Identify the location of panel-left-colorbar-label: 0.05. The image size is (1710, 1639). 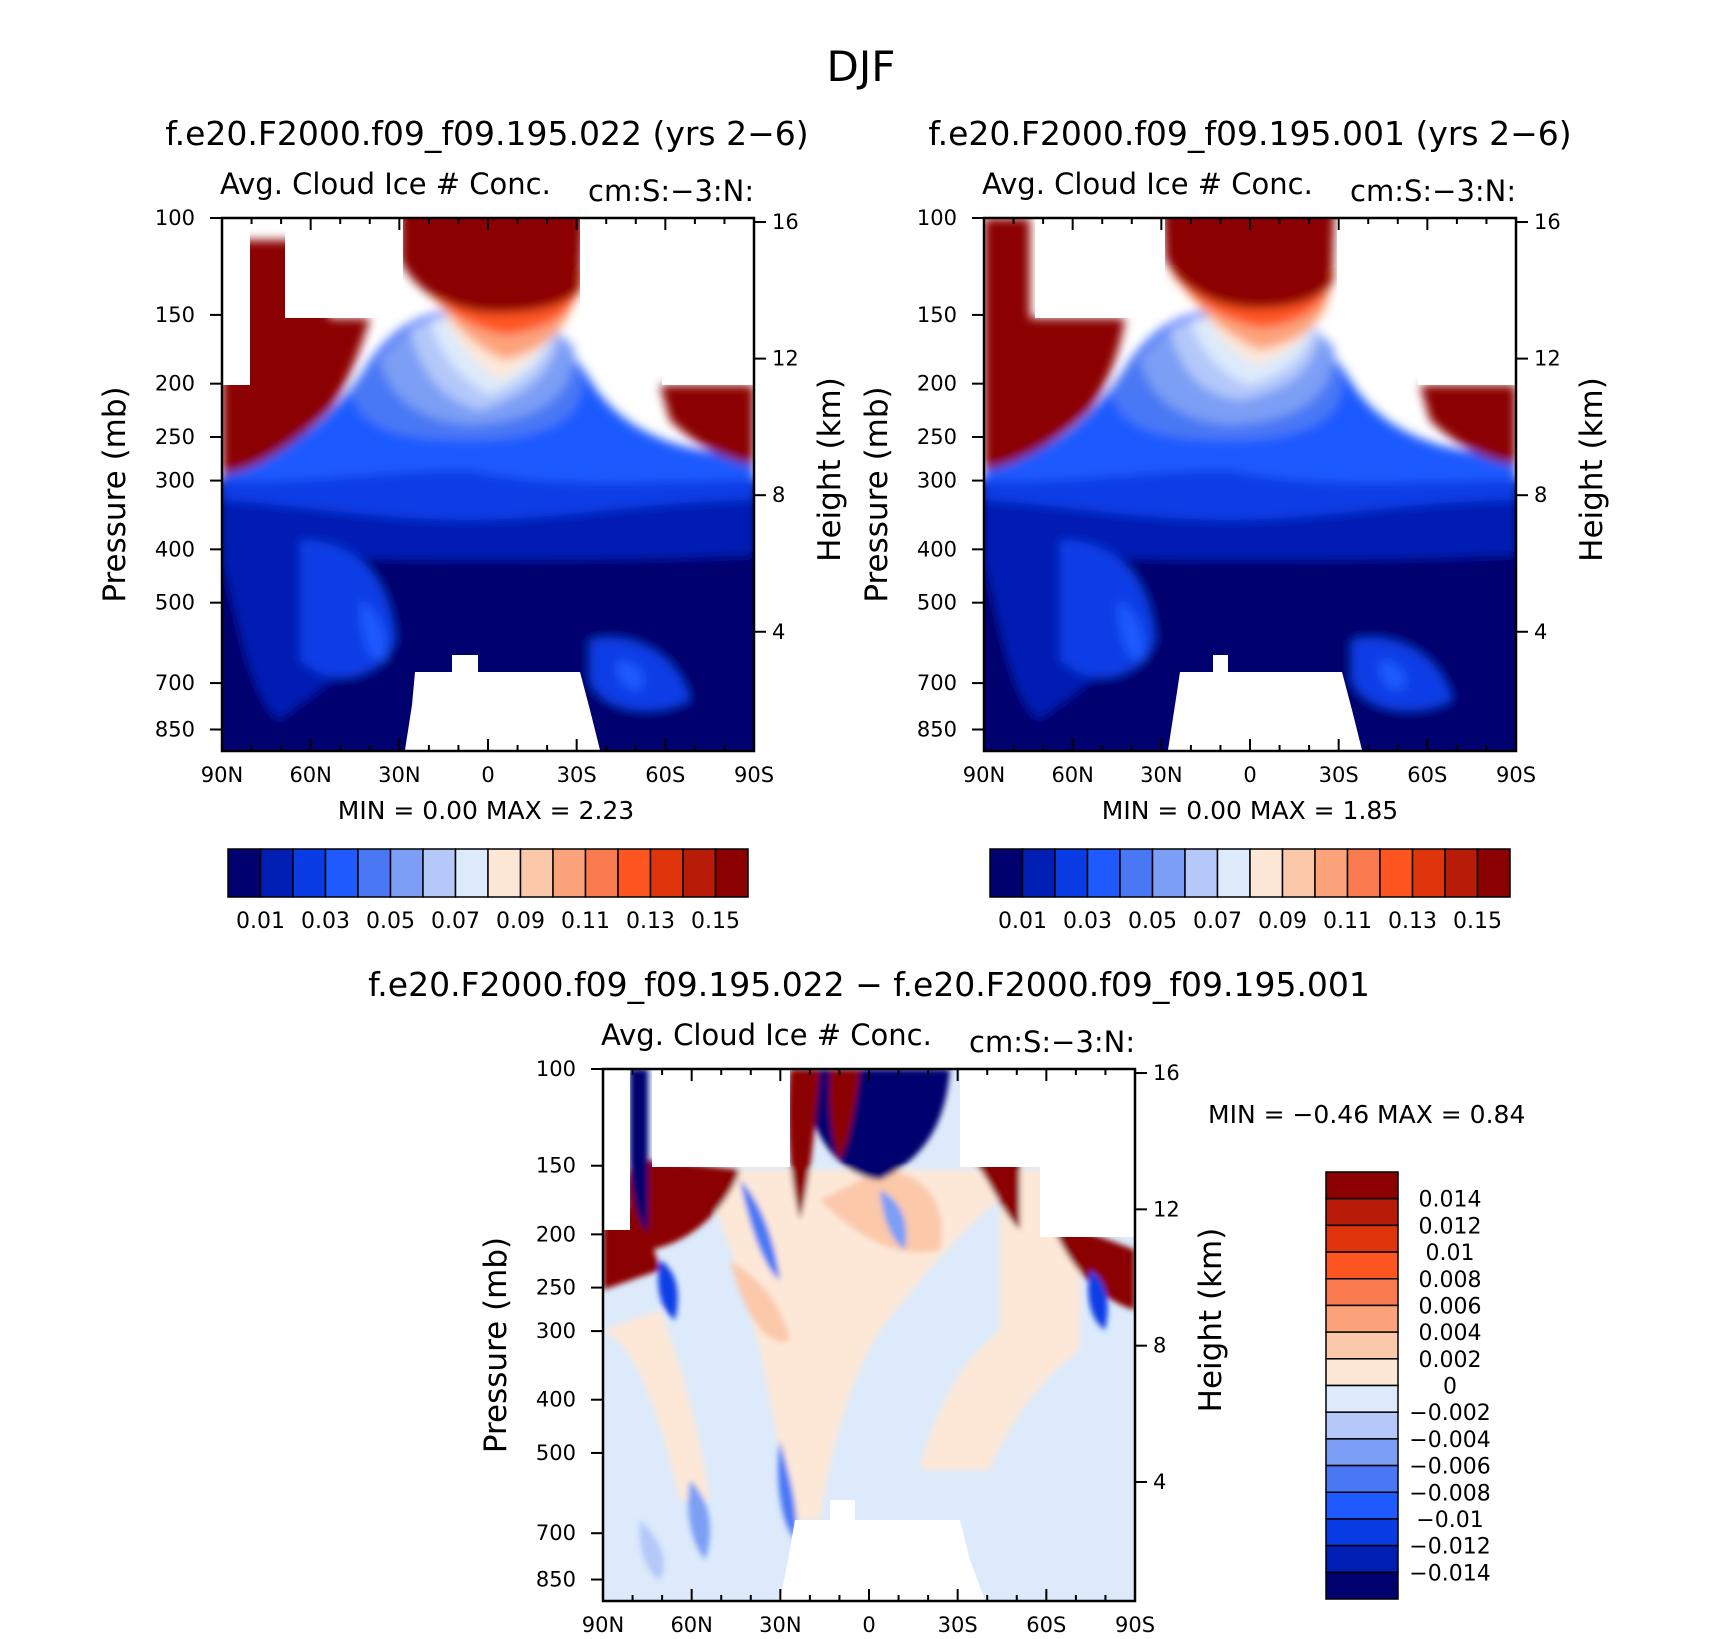
(390, 921).